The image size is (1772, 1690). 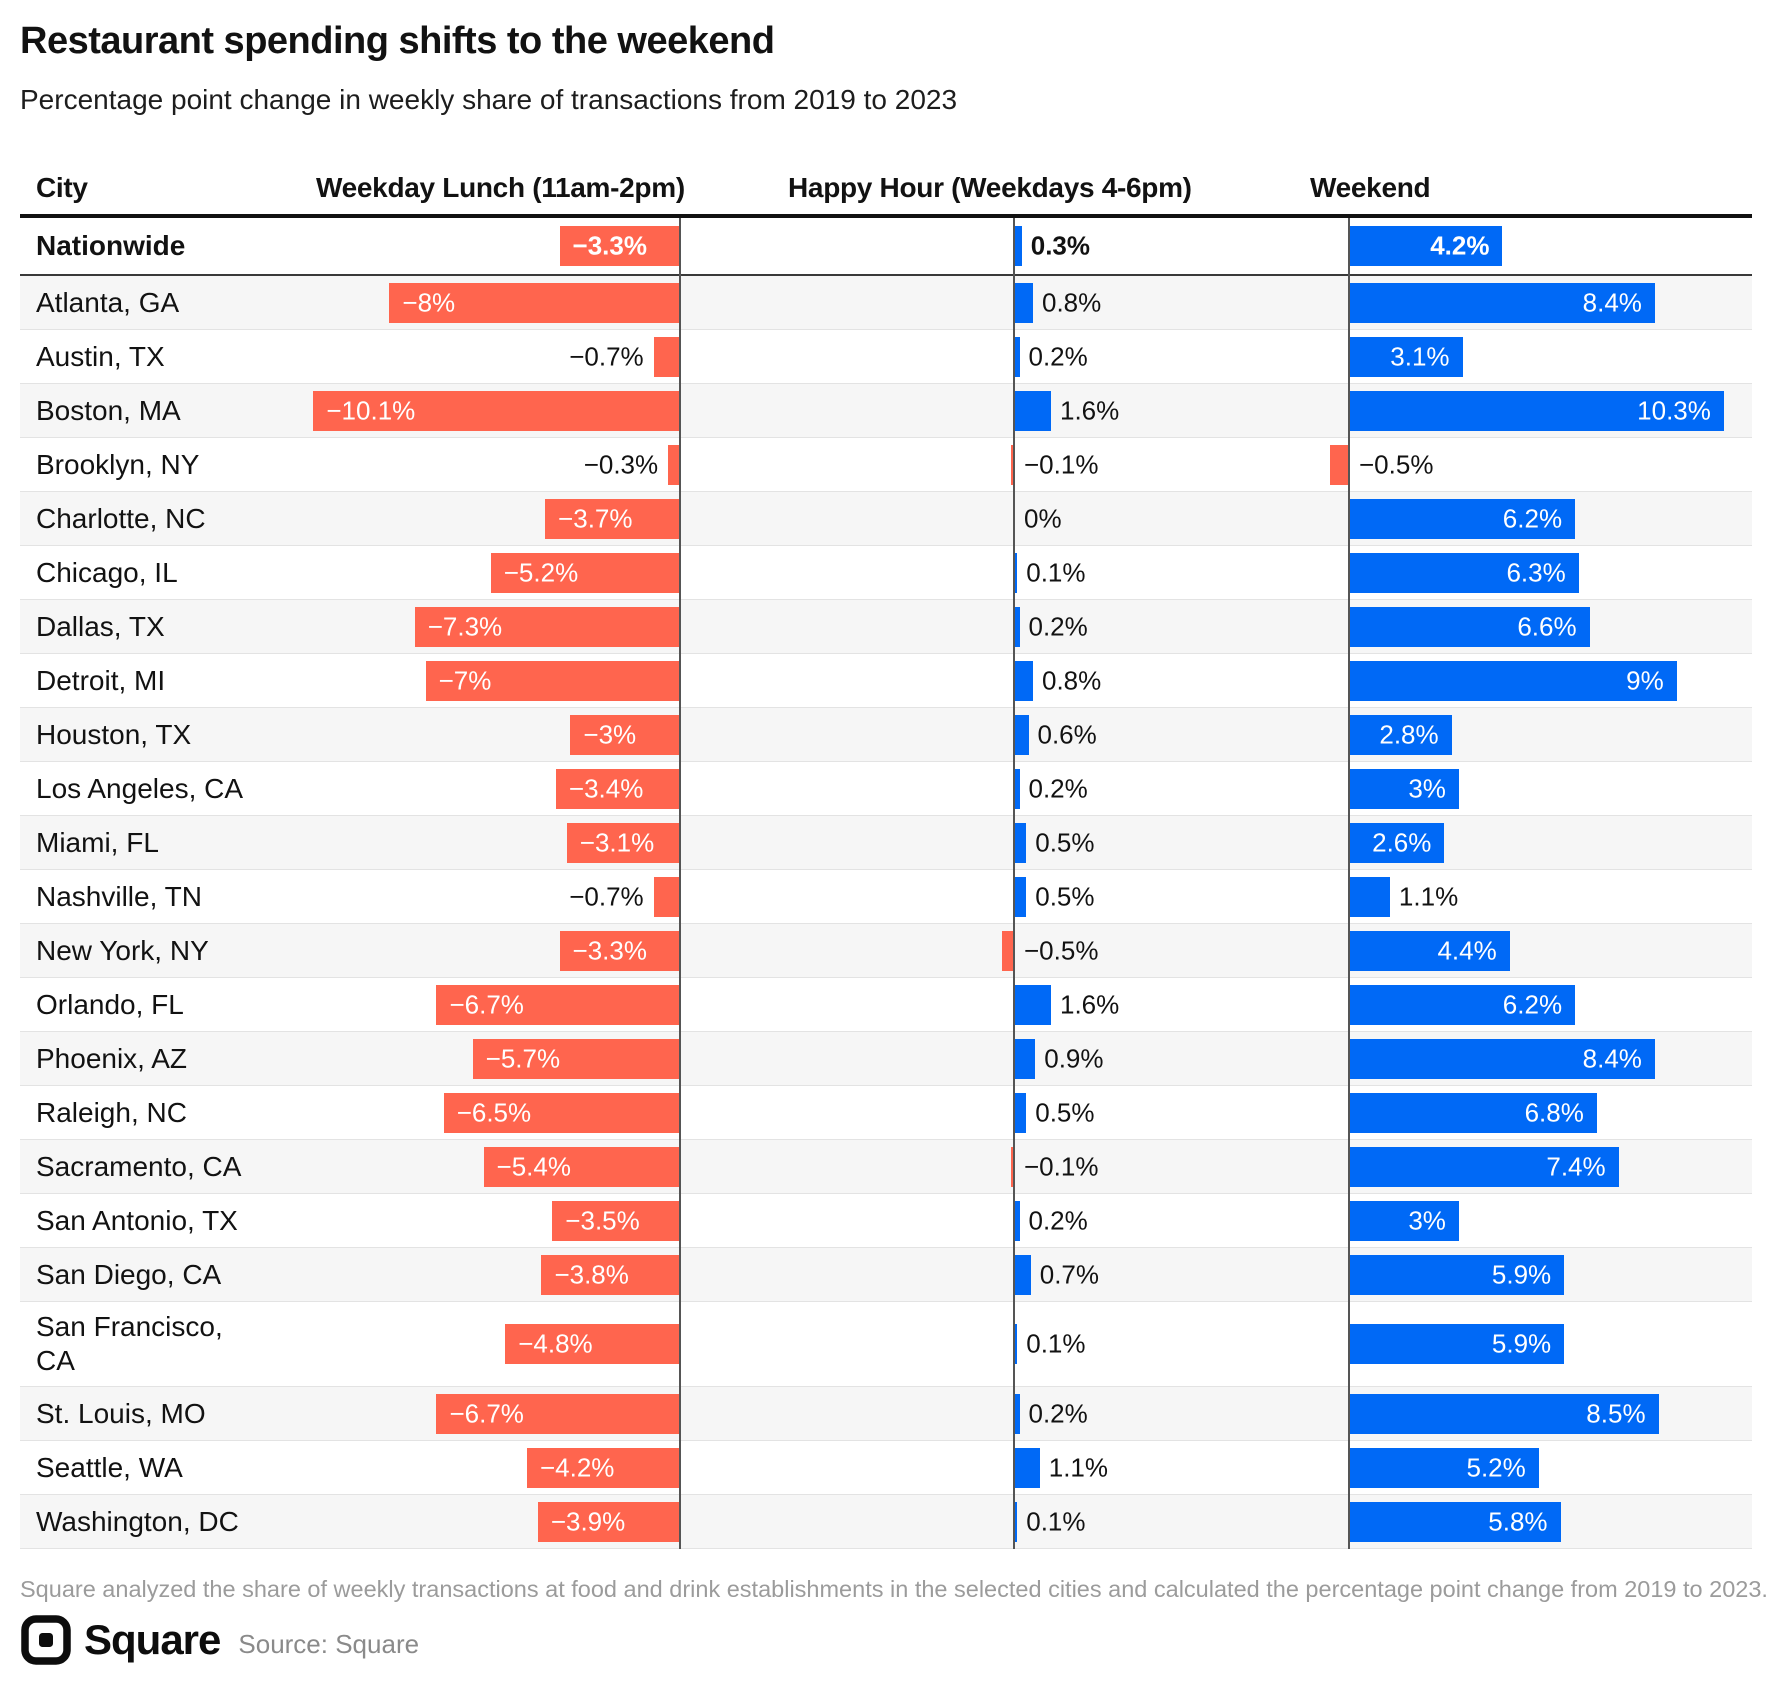 What do you see at coordinates (1420, 356) in the screenshot?
I see `weekend-value: 3.1%` at bounding box center [1420, 356].